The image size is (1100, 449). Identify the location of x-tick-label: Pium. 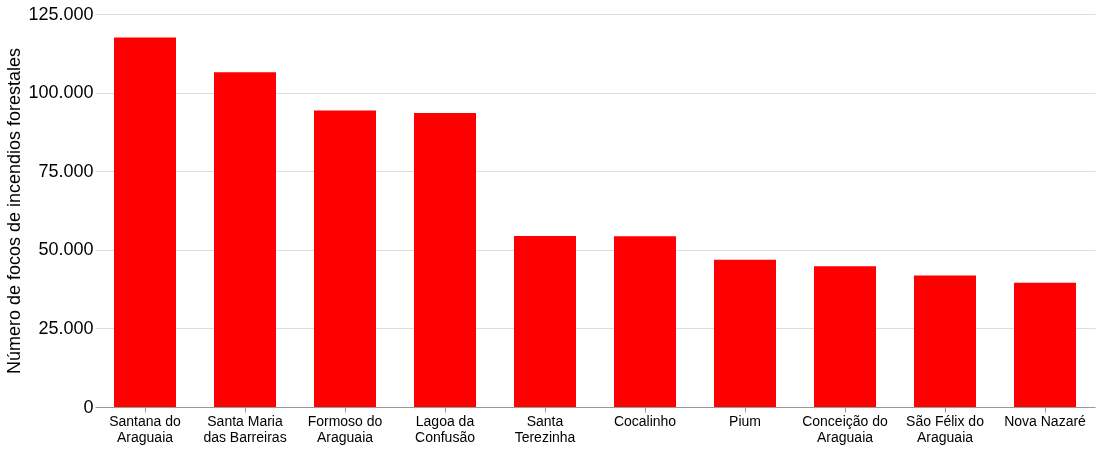
(745, 420).